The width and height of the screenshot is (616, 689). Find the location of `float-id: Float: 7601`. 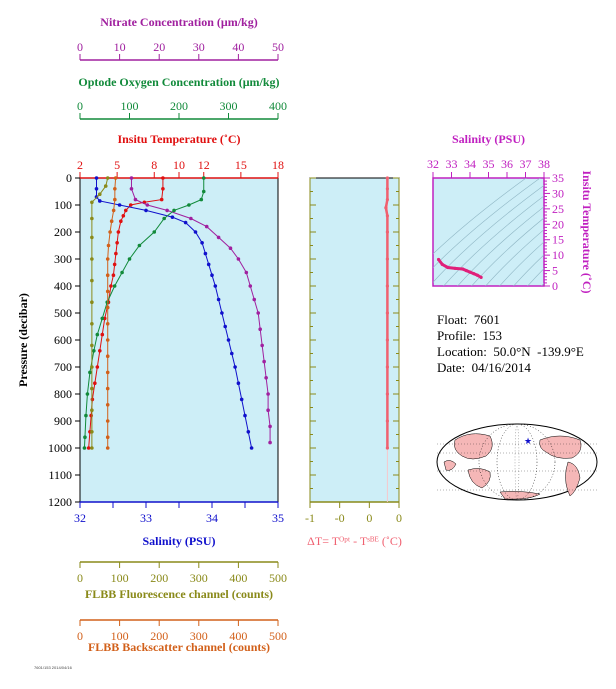

float-id: Float: 7601 is located at coordinates (468, 319).